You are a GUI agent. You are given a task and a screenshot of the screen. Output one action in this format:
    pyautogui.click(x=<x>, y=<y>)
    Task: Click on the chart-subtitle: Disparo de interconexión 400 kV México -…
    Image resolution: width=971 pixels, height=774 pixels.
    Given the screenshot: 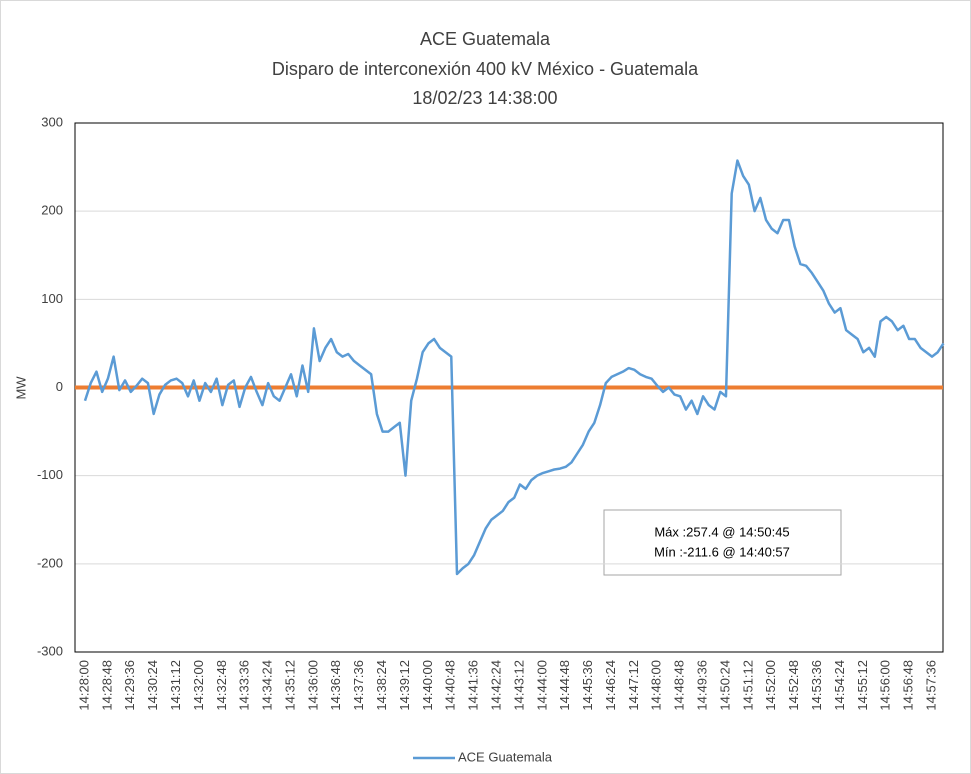 What is the action you would take?
    pyautogui.click(x=485, y=69)
    